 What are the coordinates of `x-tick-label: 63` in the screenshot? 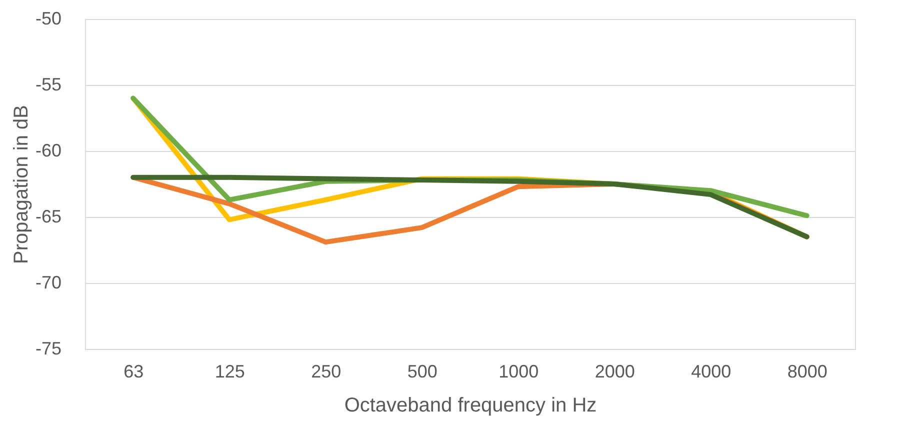 It's located at (134, 372).